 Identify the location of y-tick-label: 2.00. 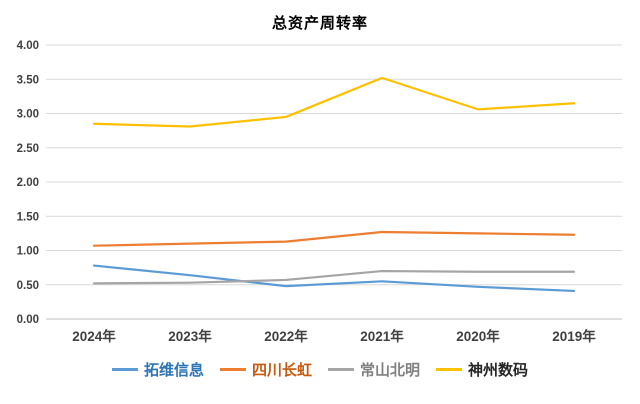
(28, 183).